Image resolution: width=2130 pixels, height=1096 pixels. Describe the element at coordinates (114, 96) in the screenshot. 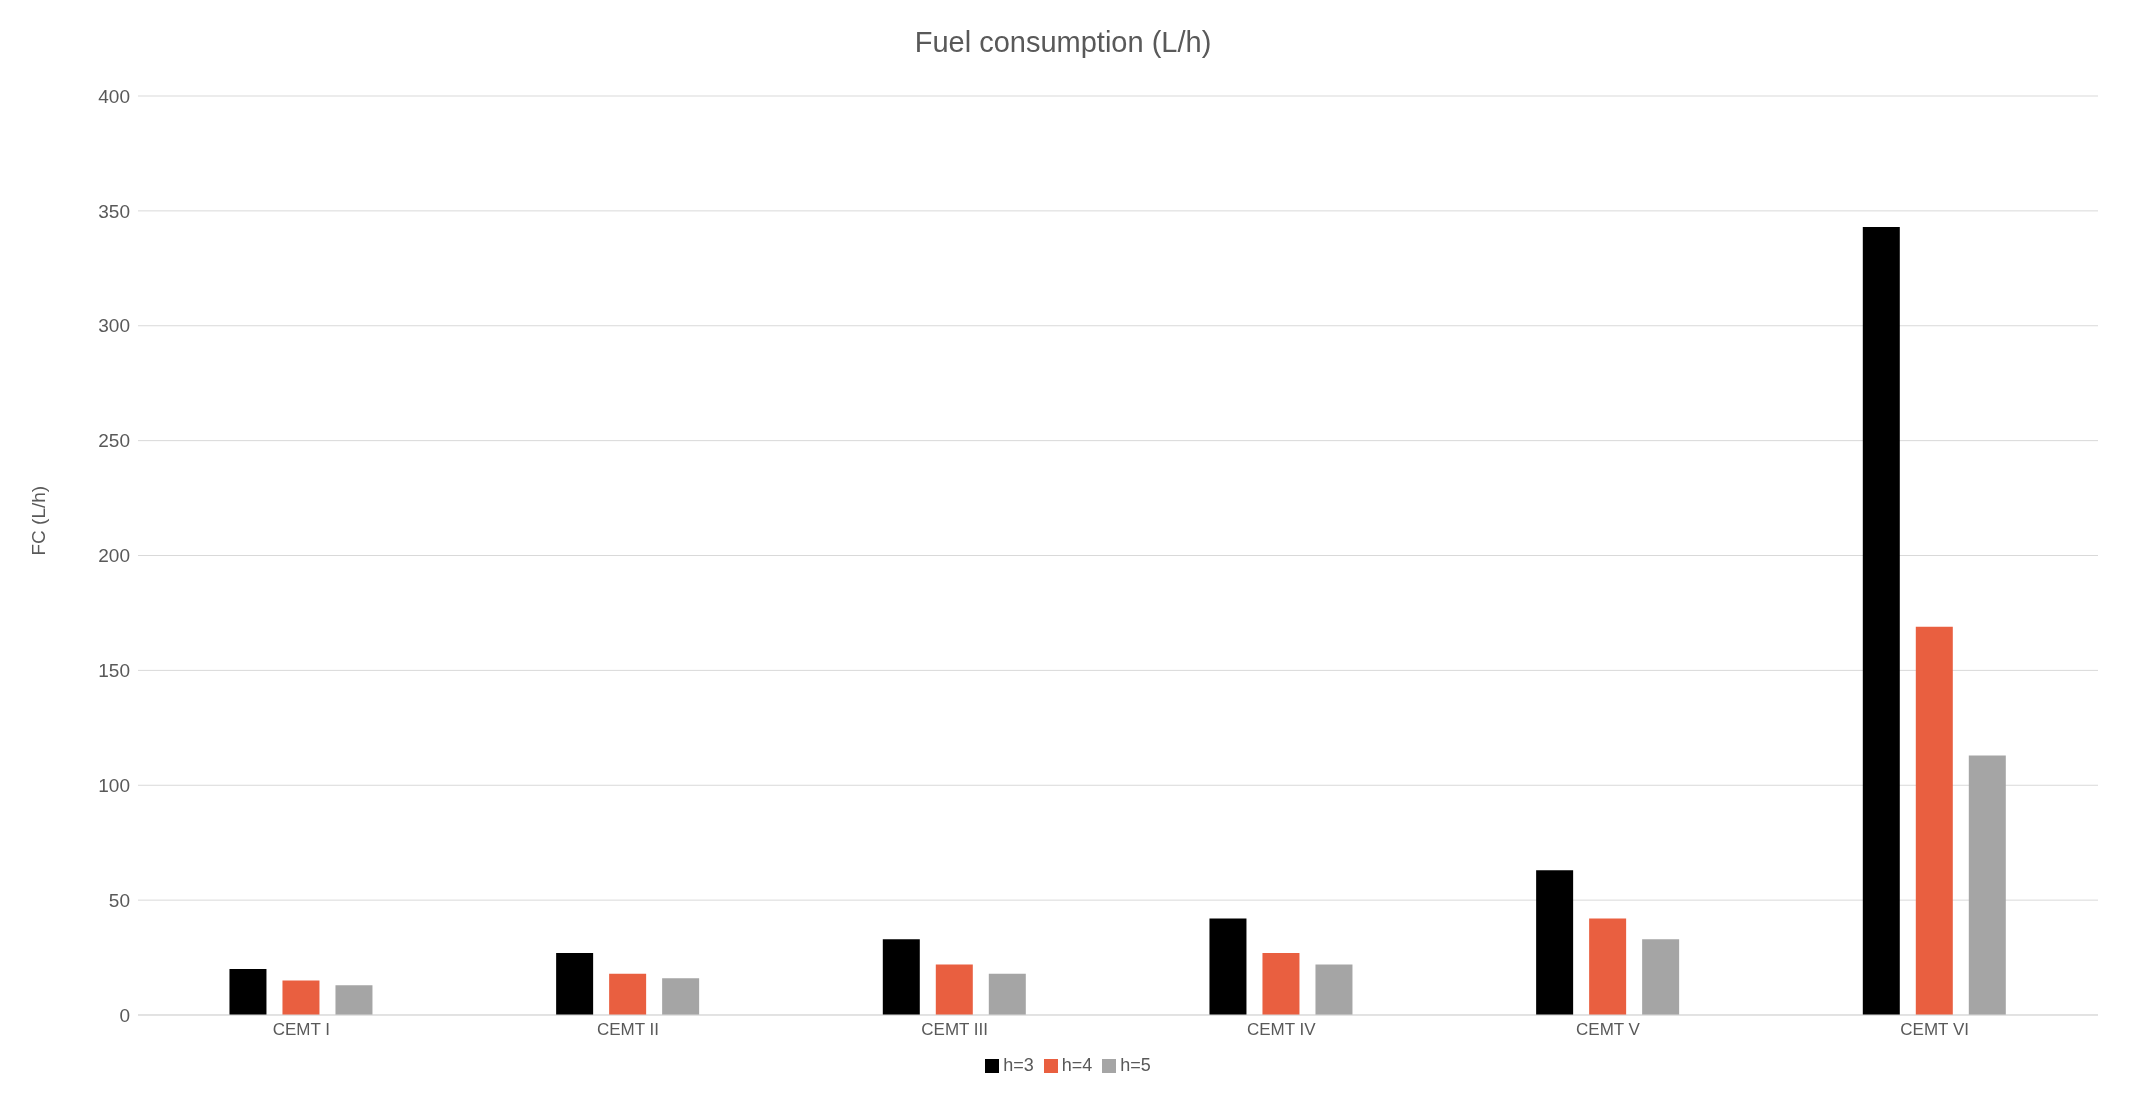

I see `y-tick-label: 400` at that location.